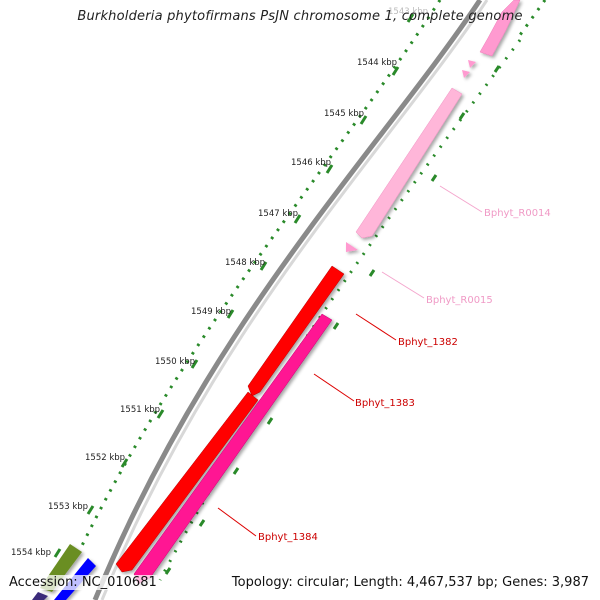  What do you see at coordinates (288, 537) in the screenshot?
I see `gene-label-bphyt-1384: Bphyt_1384` at bounding box center [288, 537].